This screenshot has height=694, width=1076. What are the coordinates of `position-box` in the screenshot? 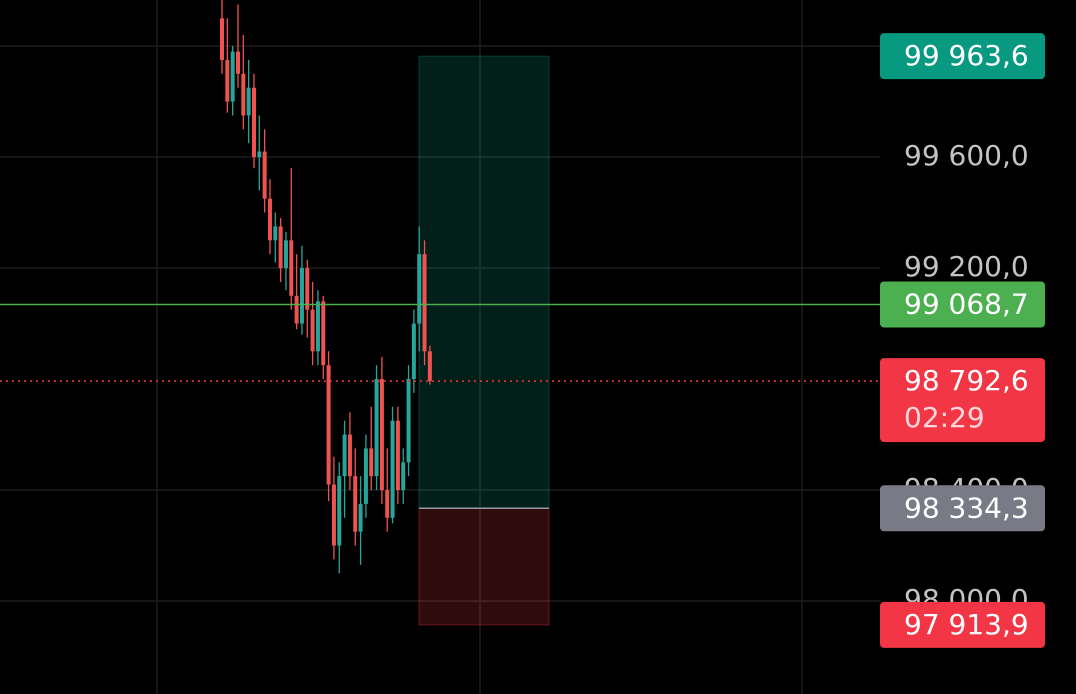 It's located at (484, 340).